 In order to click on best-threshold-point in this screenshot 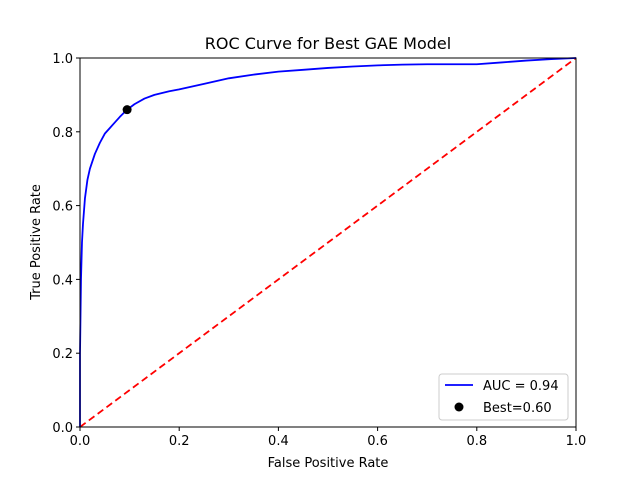, I will do `click(127, 110)`.